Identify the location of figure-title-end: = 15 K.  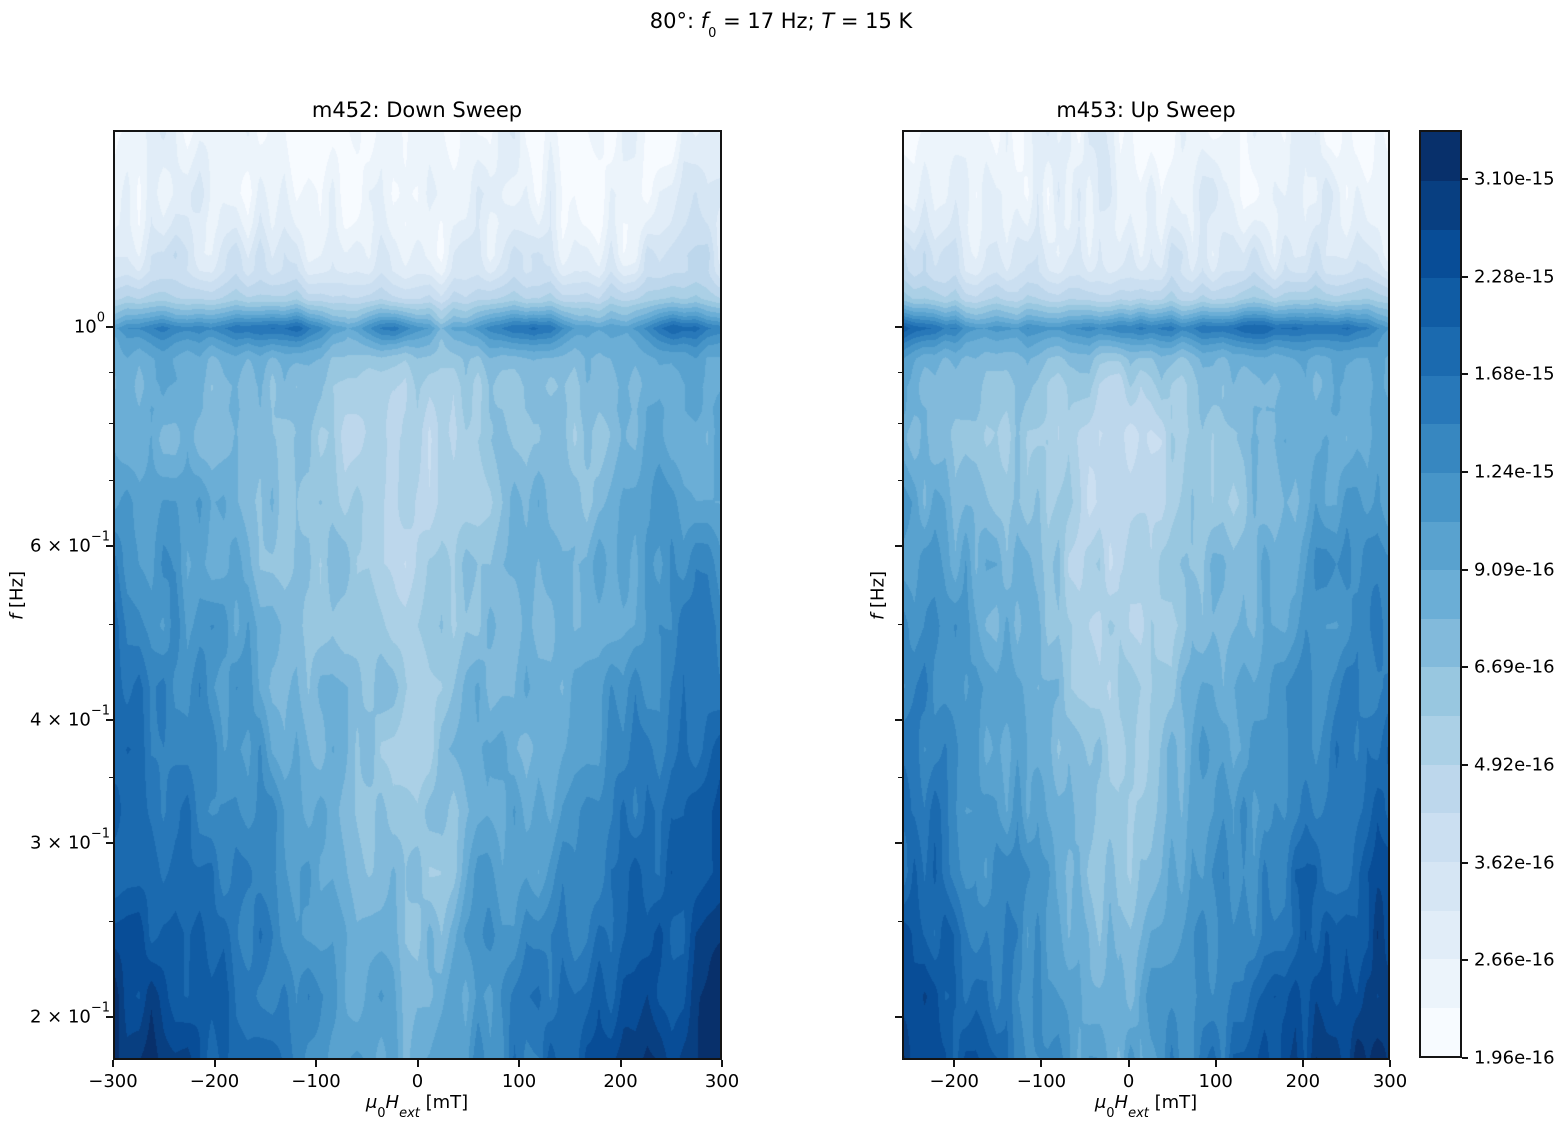
(873, 21).